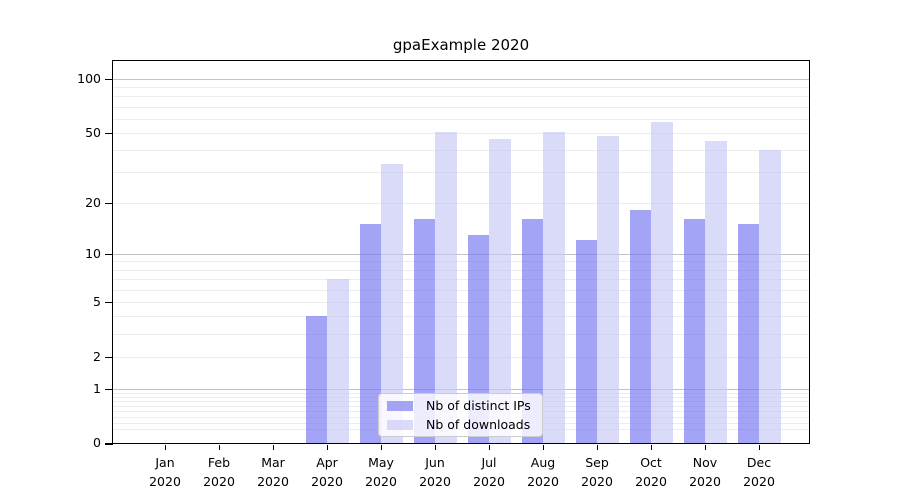  What do you see at coordinates (273, 472) in the screenshot?
I see `x-tick-label-mar: Mar 2020` at bounding box center [273, 472].